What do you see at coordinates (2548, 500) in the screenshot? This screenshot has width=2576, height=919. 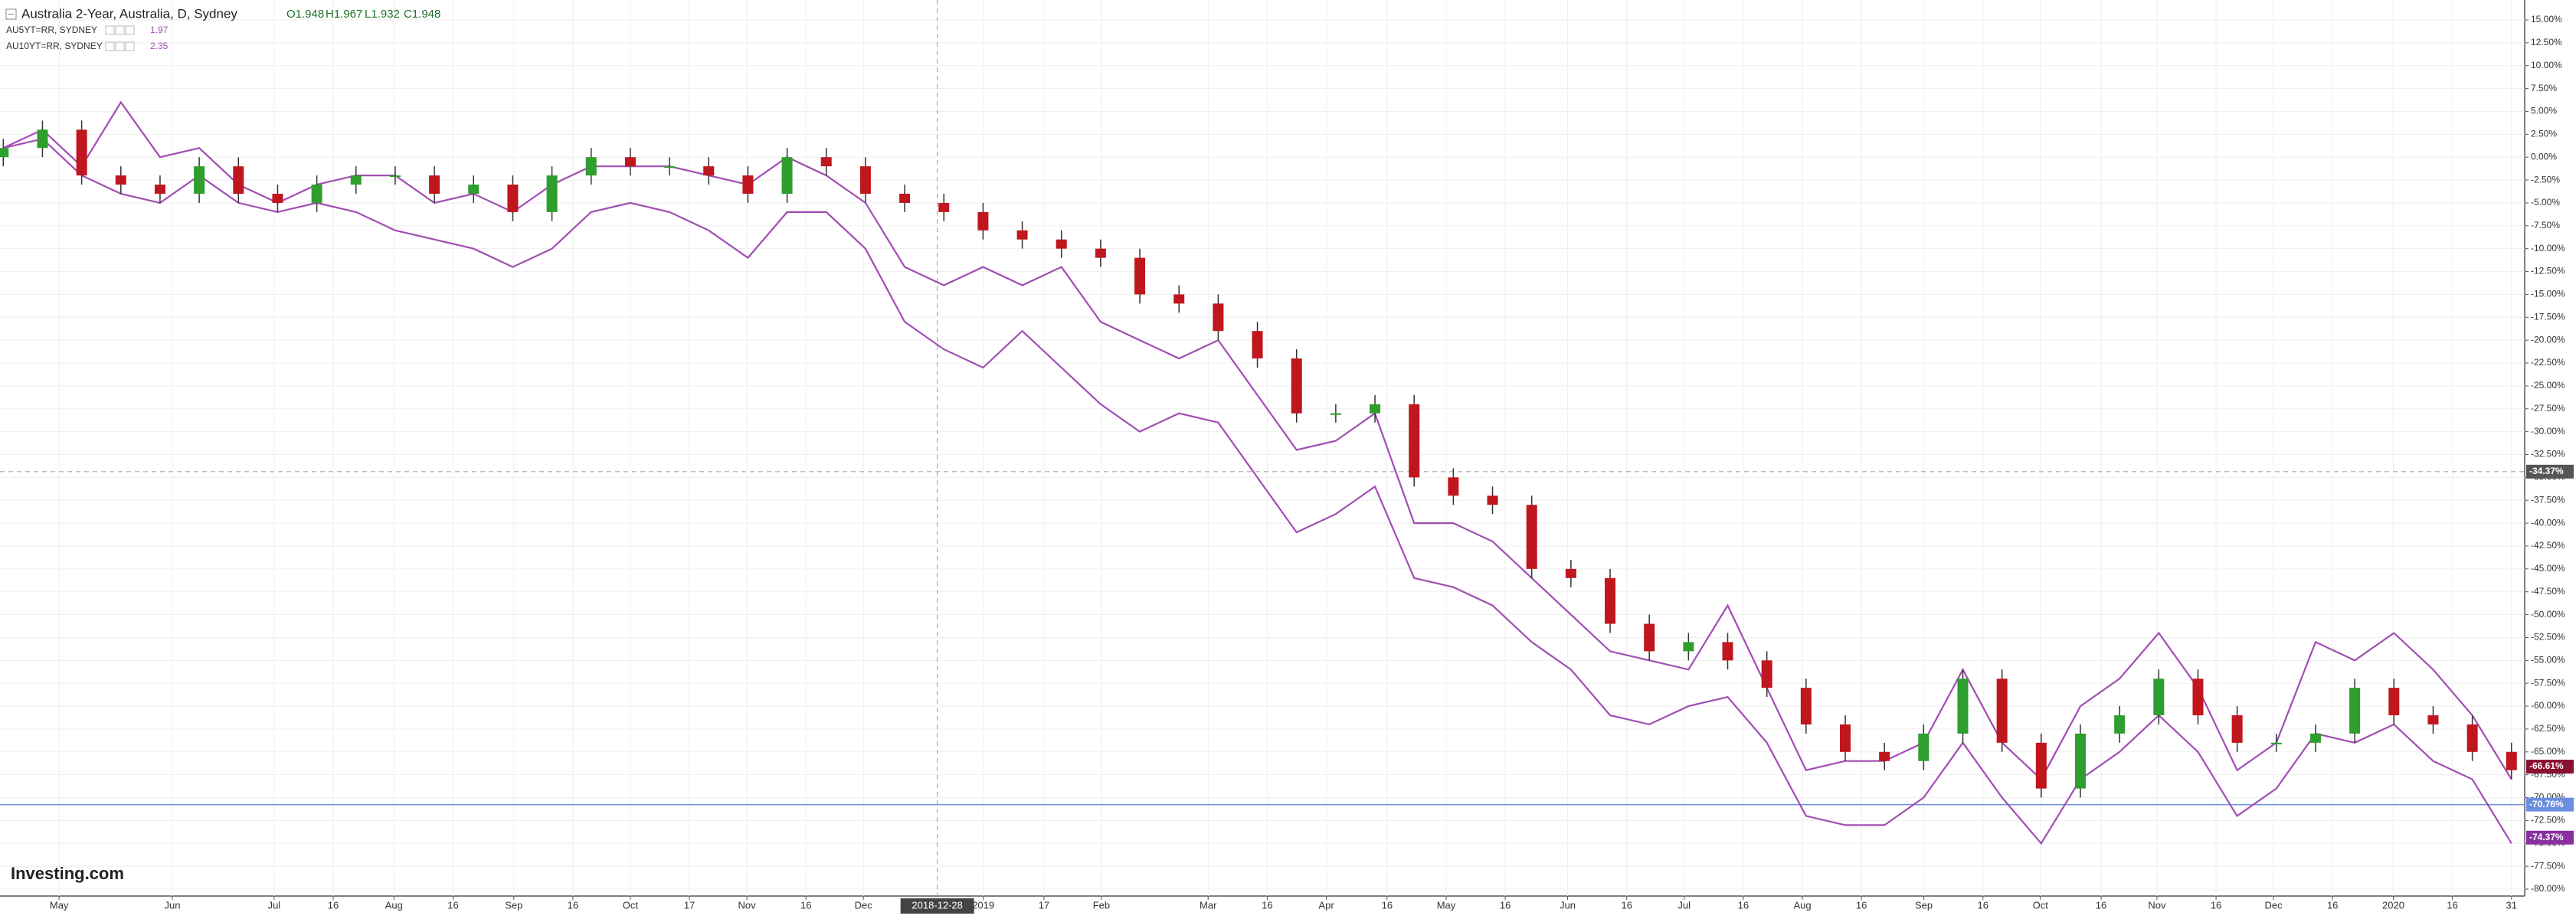 I see `y-tick-label: -37.50%` at bounding box center [2548, 500].